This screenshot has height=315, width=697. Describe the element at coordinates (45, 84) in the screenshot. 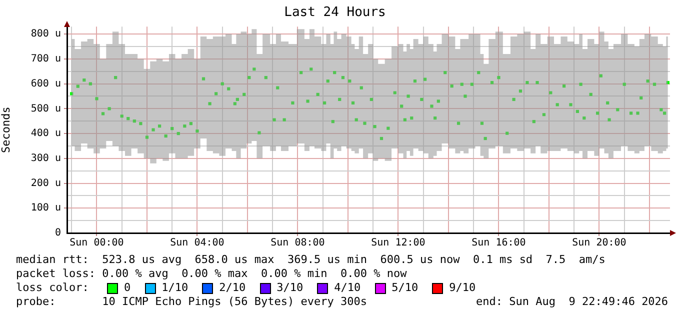

I see `y-tick-label: 600 u` at that location.